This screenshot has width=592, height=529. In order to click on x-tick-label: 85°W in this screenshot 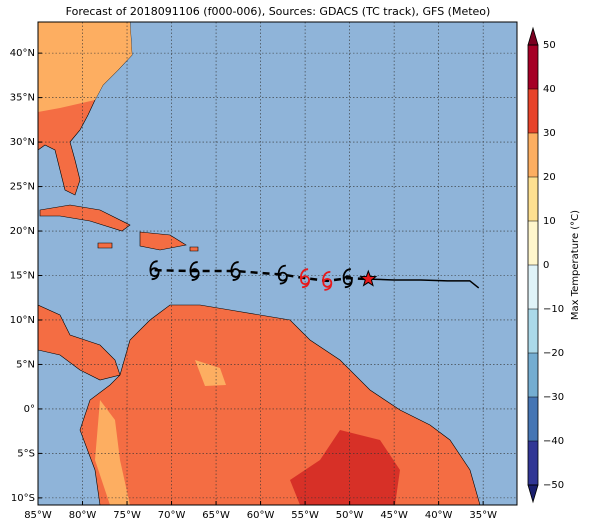, I will do `click(38, 515)`.